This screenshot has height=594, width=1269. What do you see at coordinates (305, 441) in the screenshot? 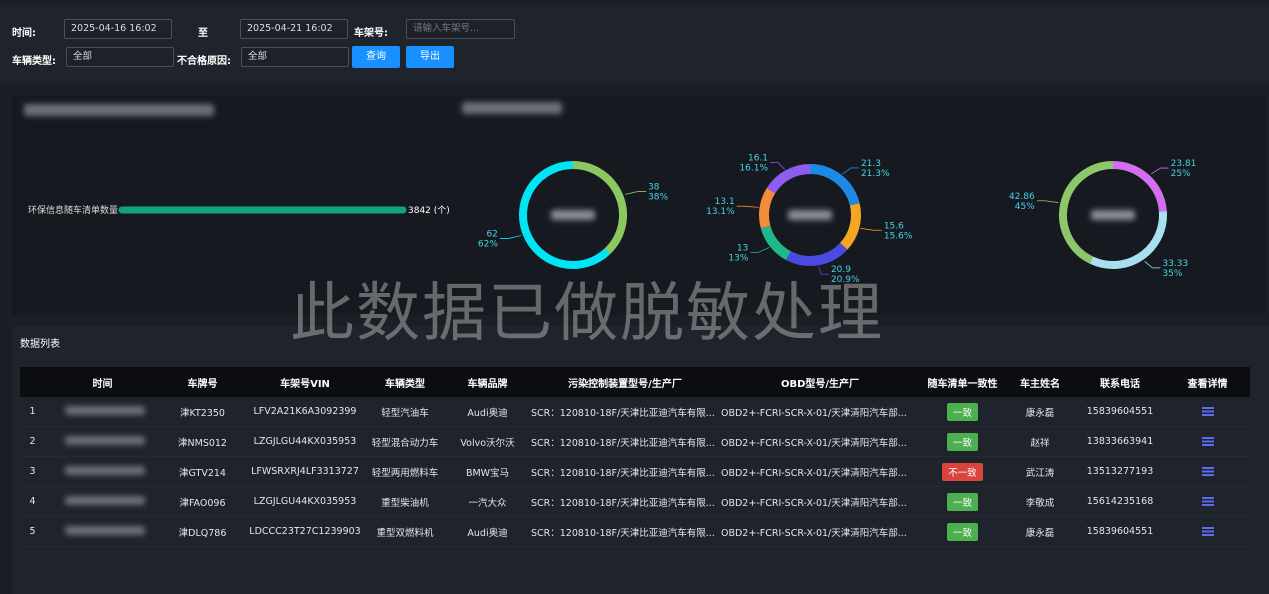
I see `cell-vin: LZGJLGU44KX035953` at bounding box center [305, 441].